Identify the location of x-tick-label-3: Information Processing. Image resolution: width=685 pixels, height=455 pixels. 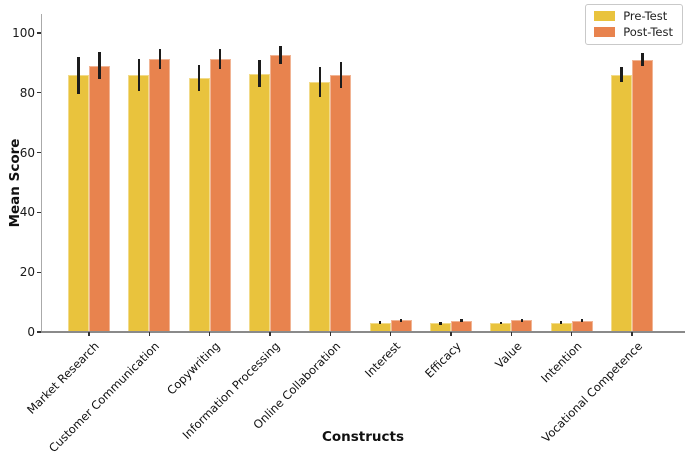
(231, 390).